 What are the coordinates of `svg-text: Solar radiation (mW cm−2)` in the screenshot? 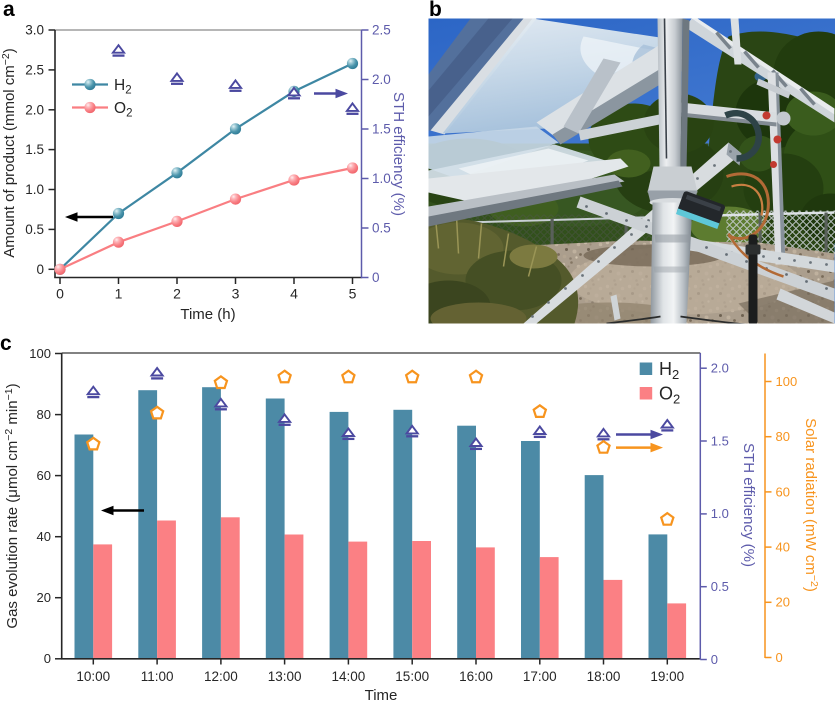 It's located at (811, 505).